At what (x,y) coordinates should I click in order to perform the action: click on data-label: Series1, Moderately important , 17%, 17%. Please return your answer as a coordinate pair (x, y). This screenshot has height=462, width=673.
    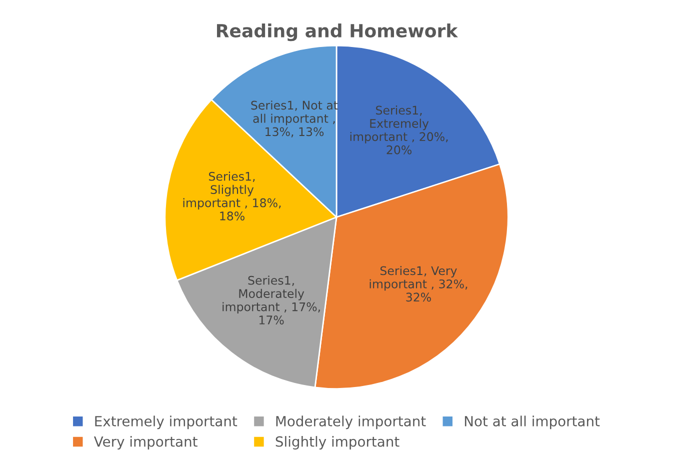
    Looking at the image, I should click on (271, 300).